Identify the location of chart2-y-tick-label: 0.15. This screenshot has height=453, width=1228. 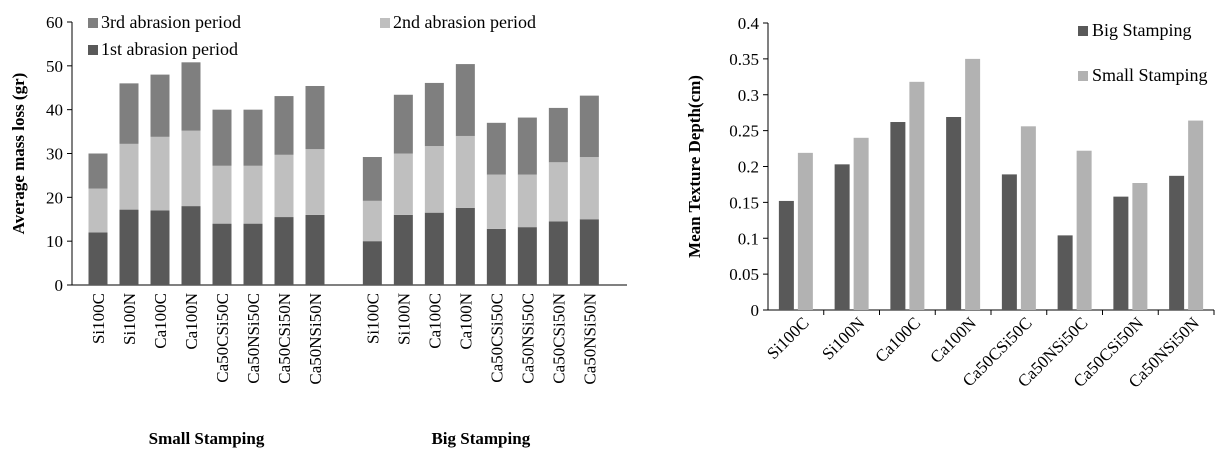
(744, 202).